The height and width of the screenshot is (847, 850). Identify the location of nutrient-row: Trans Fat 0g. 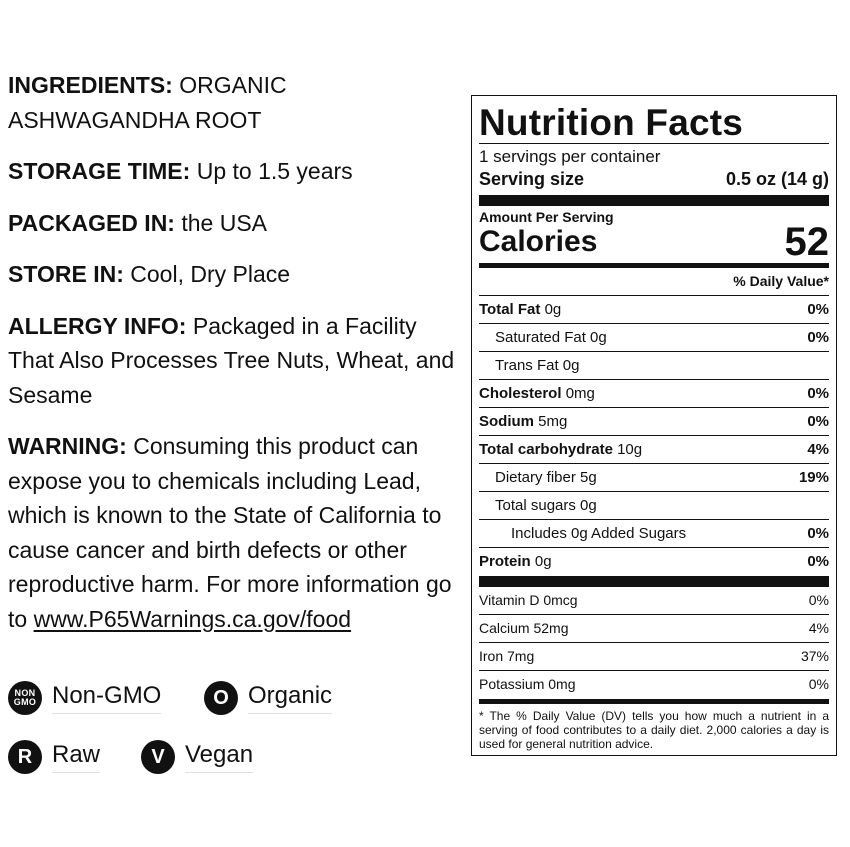
(654, 366).